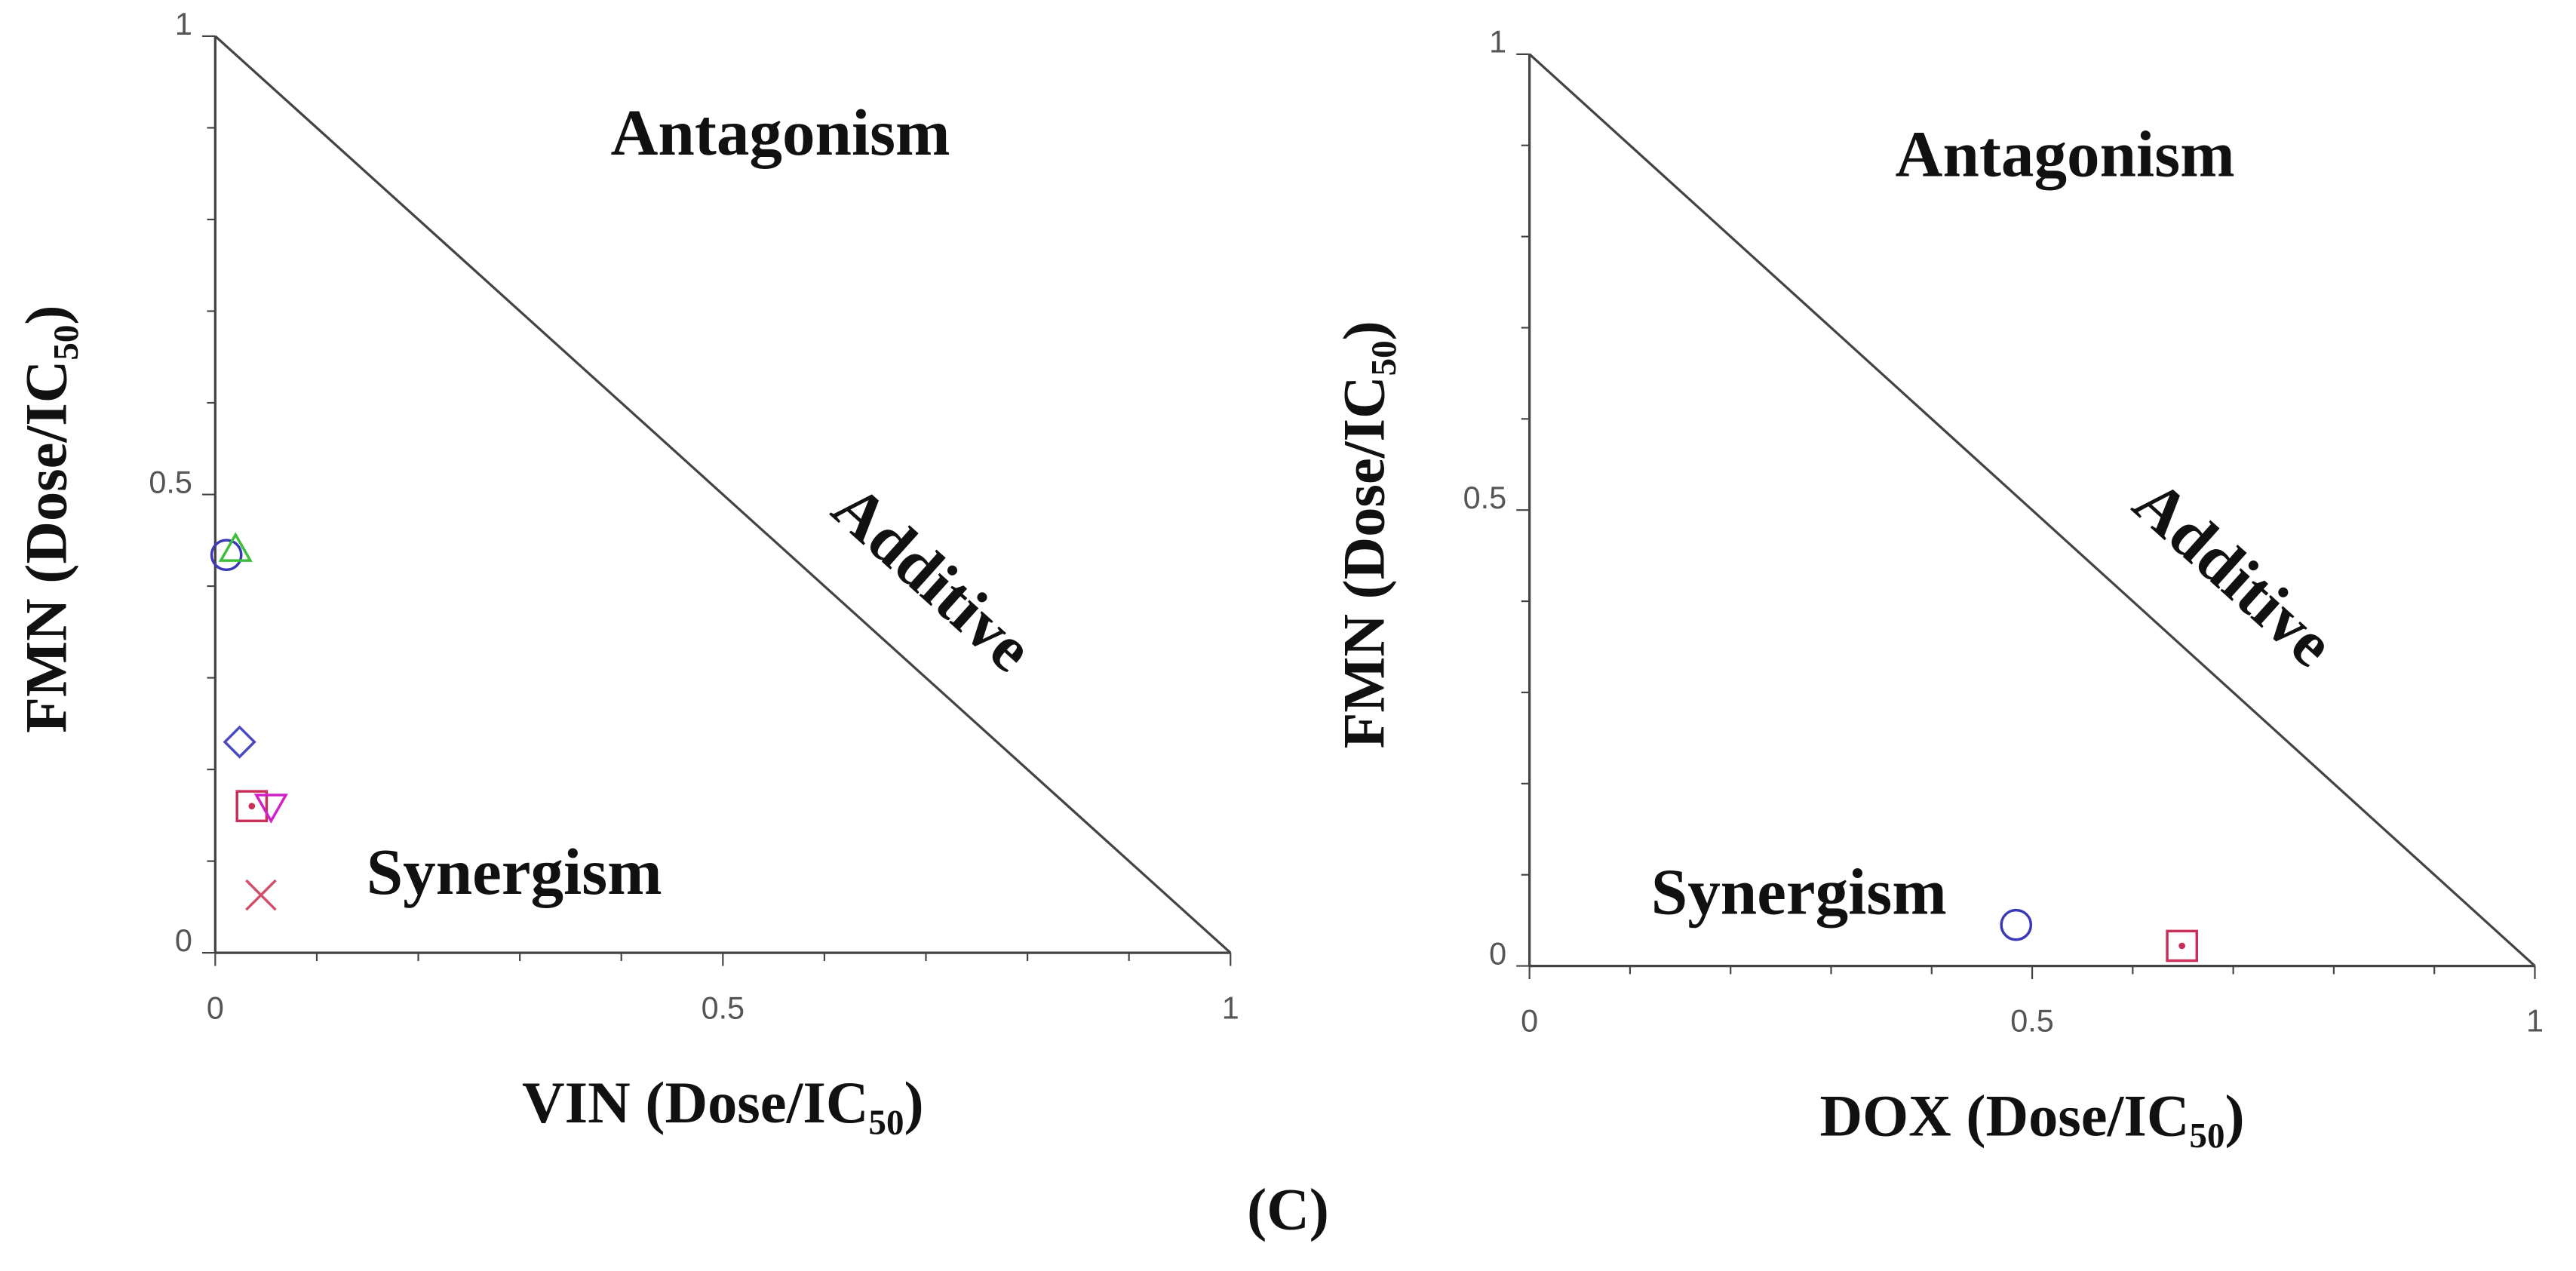 The width and height of the screenshot is (2576, 1271). I want to click on caption: (C), so click(1288, 1209).